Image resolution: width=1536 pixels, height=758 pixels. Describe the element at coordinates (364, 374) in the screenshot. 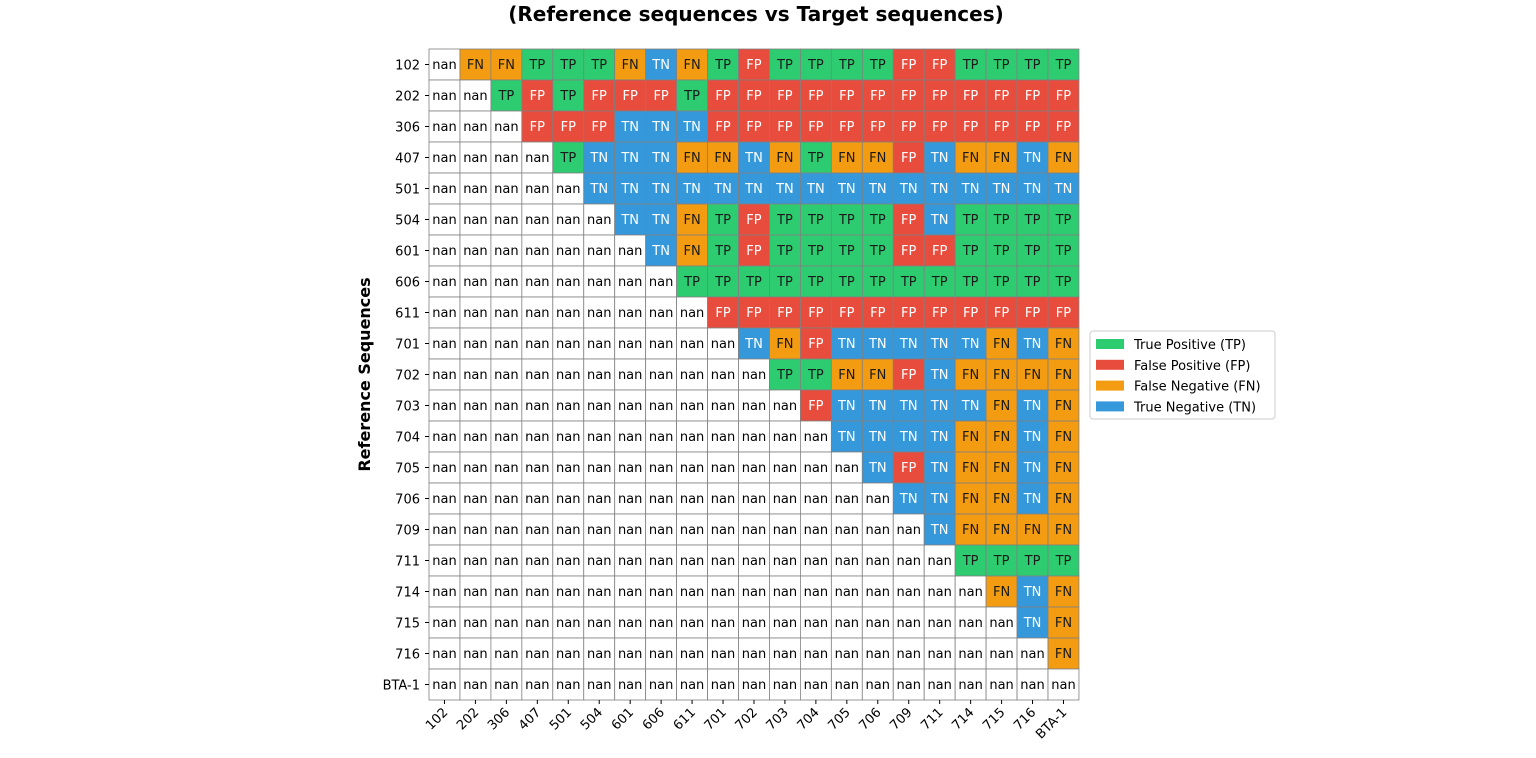

I see `y-axis-title-text: Reference Sequences` at that location.